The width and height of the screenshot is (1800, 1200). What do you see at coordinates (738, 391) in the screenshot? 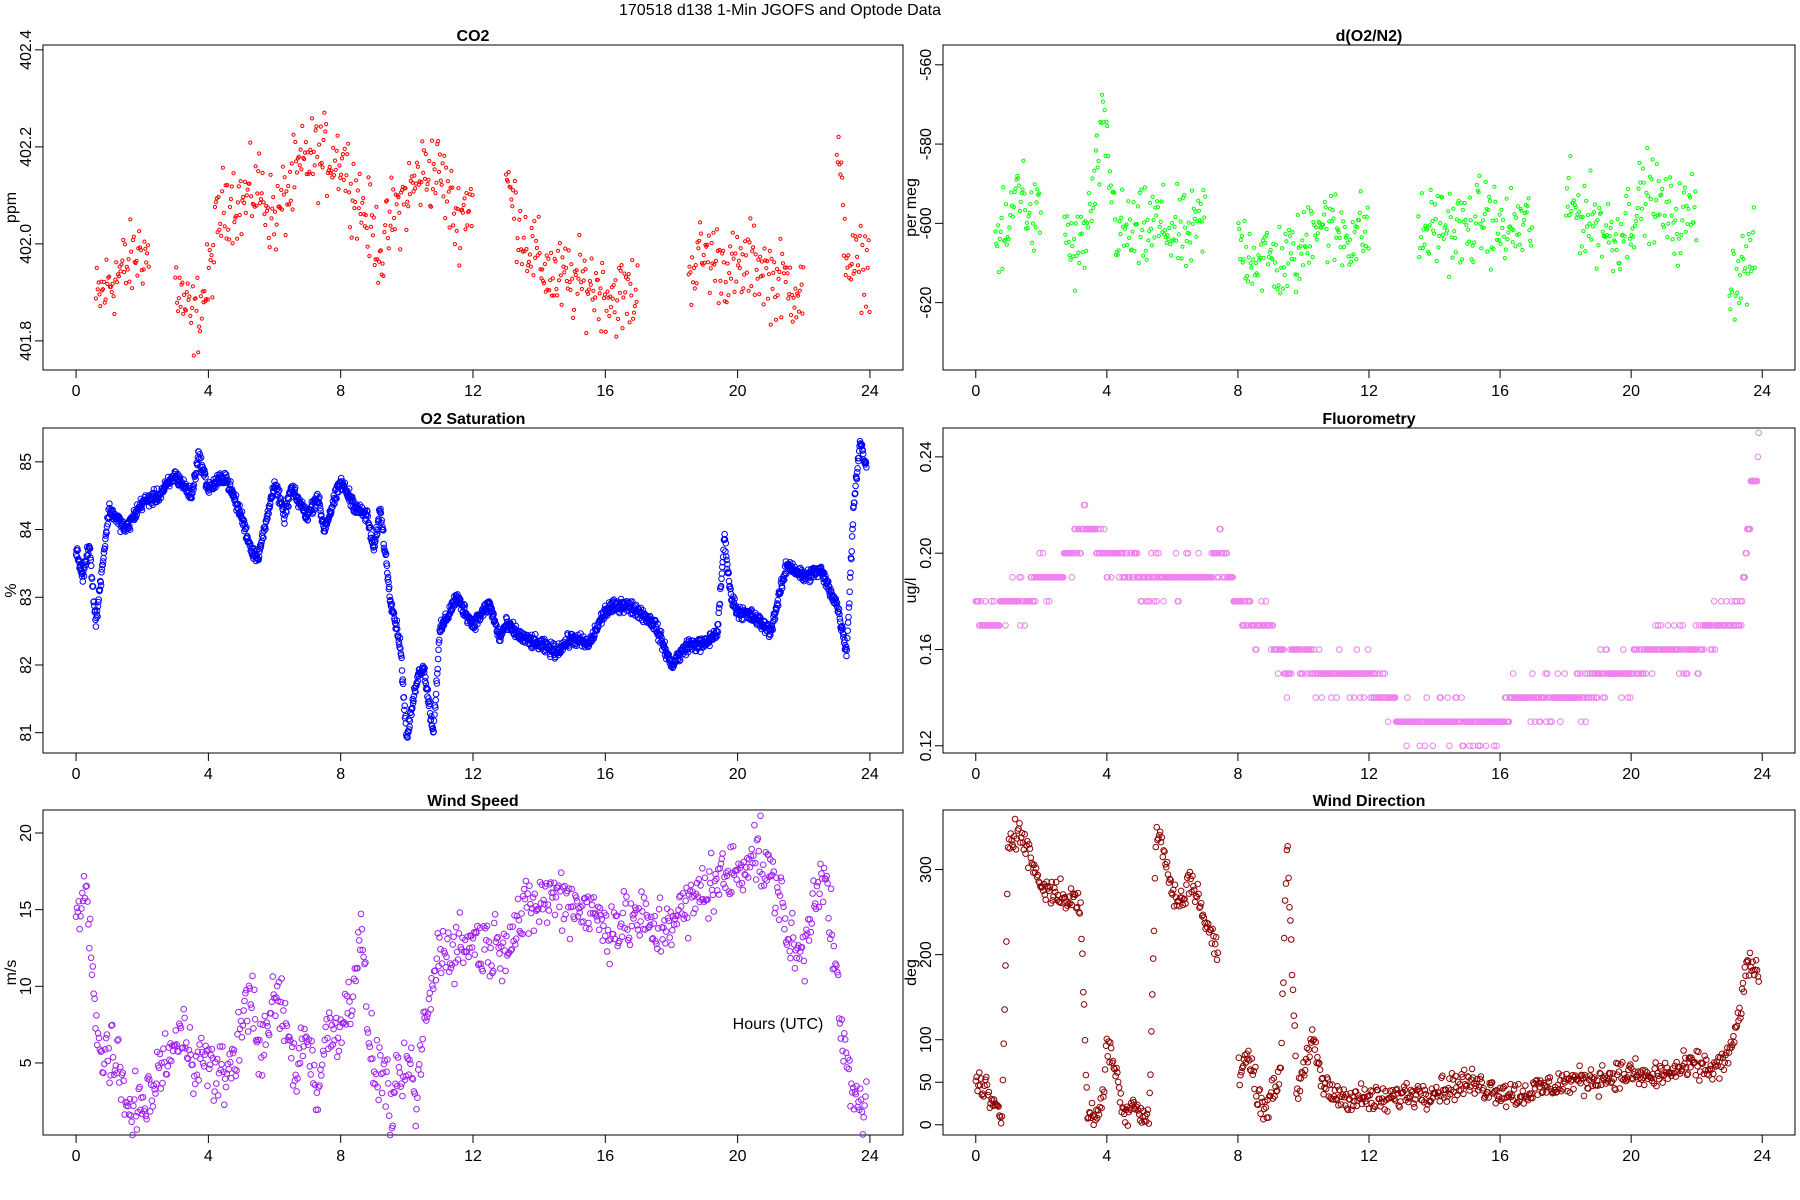
I see `x-tick-label: 20` at bounding box center [738, 391].